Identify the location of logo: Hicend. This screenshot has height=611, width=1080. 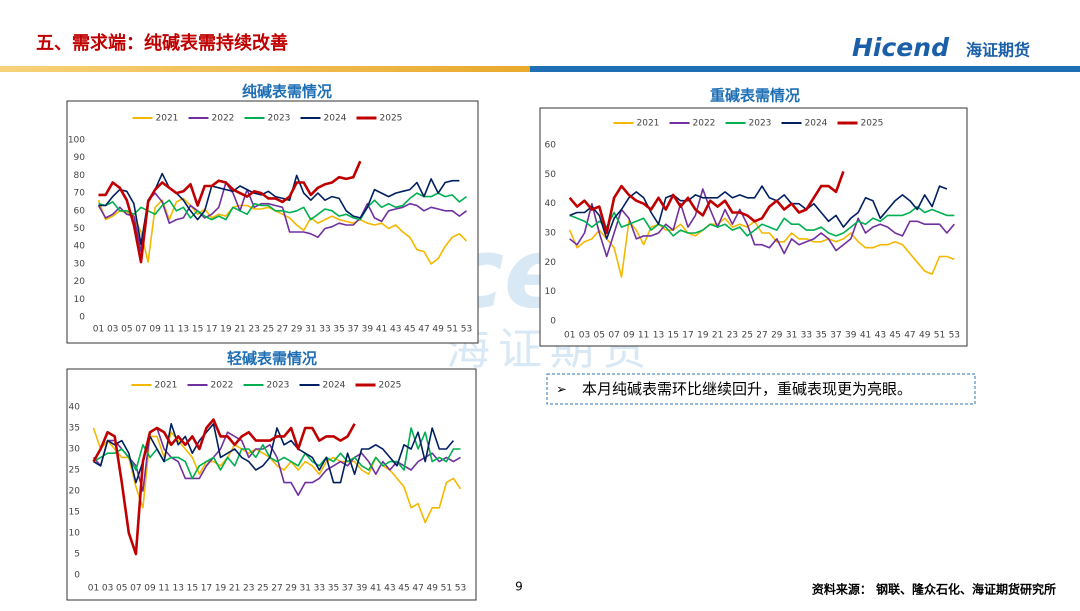
(901, 47).